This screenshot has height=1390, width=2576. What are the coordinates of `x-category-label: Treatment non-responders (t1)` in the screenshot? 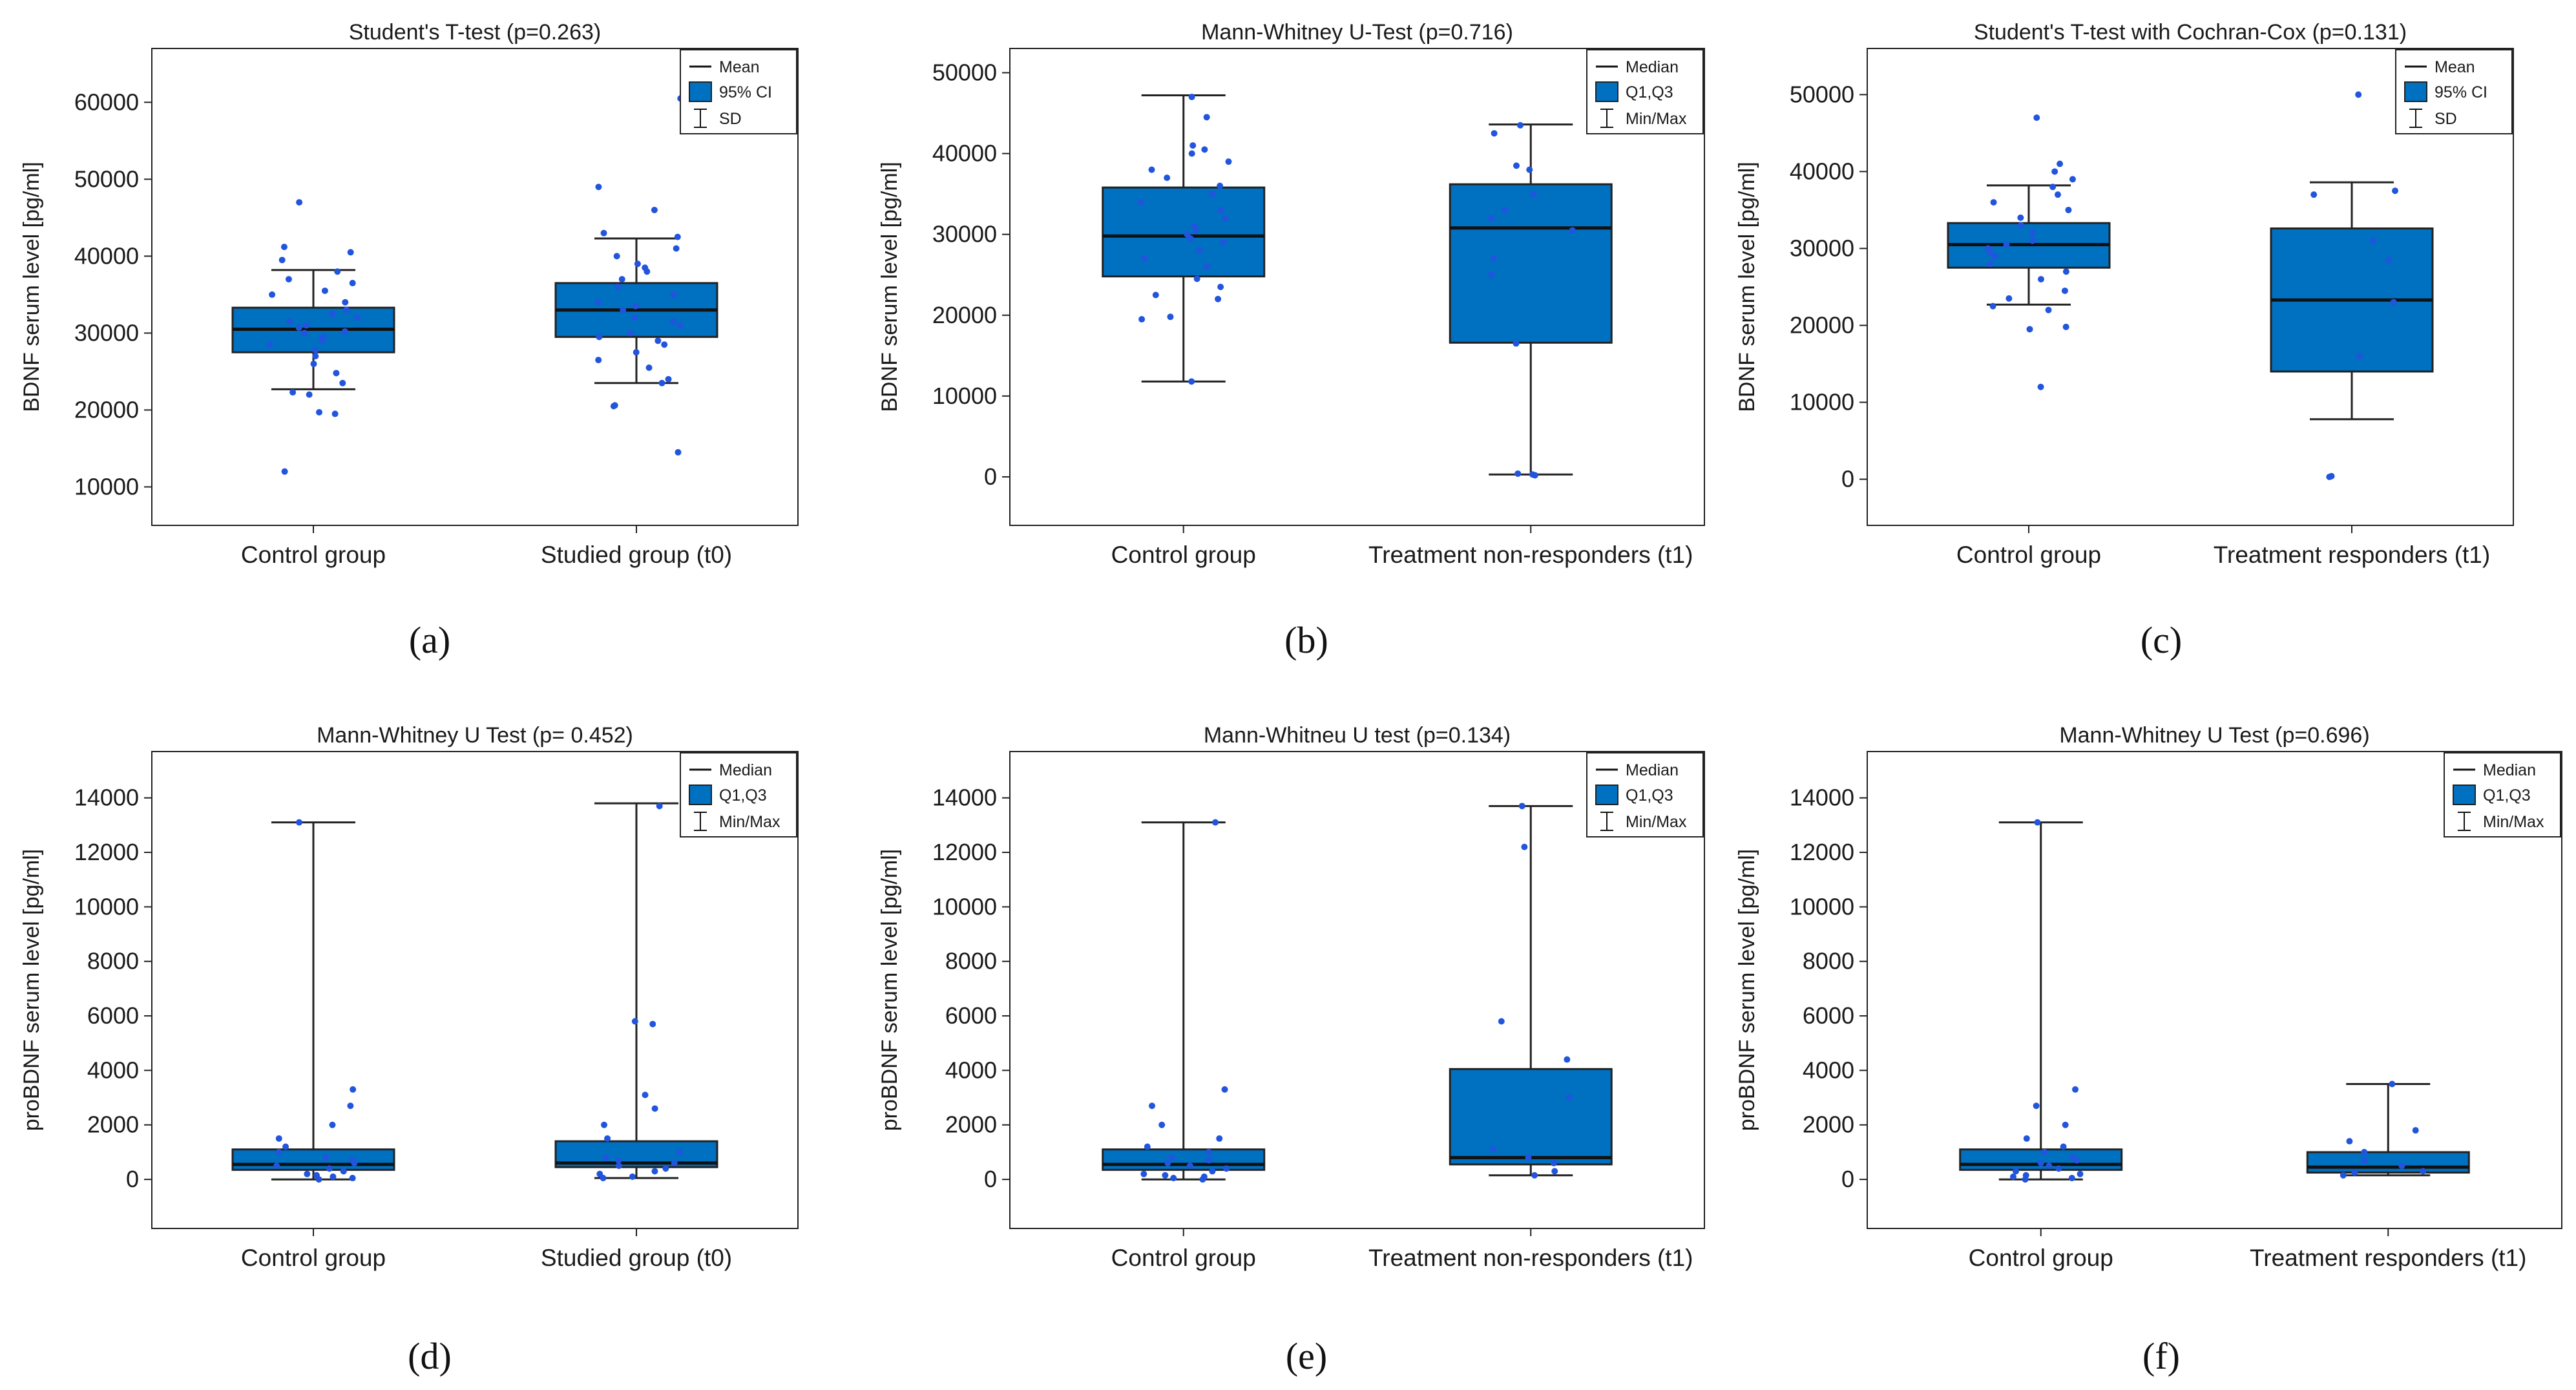 It's located at (1530, 555).